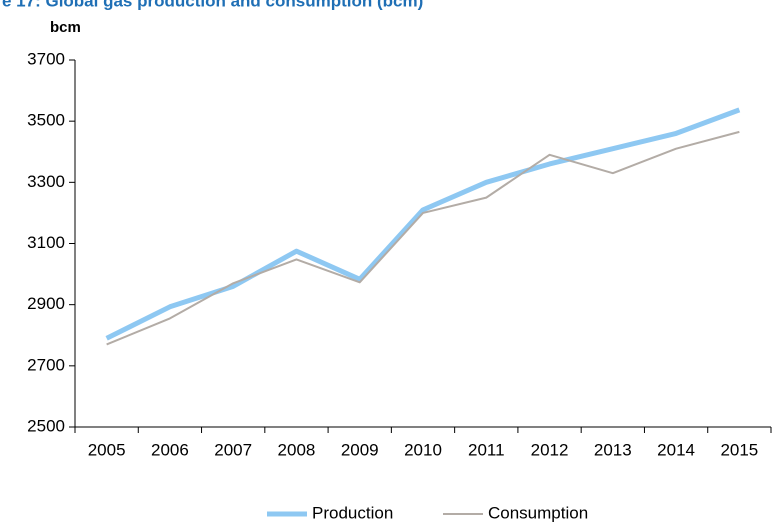  Describe the element at coordinates (352, 512) in the screenshot. I see `legend-label: Production` at that location.